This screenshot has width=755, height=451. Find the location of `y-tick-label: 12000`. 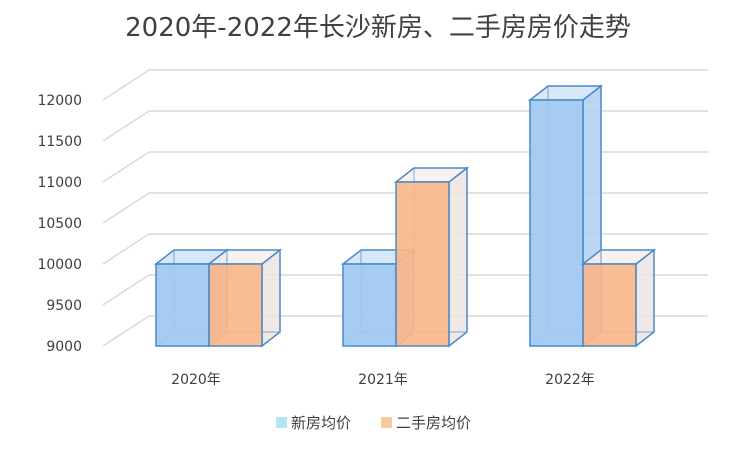

y-tick-label: 12000 is located at coordinates (59, 101).